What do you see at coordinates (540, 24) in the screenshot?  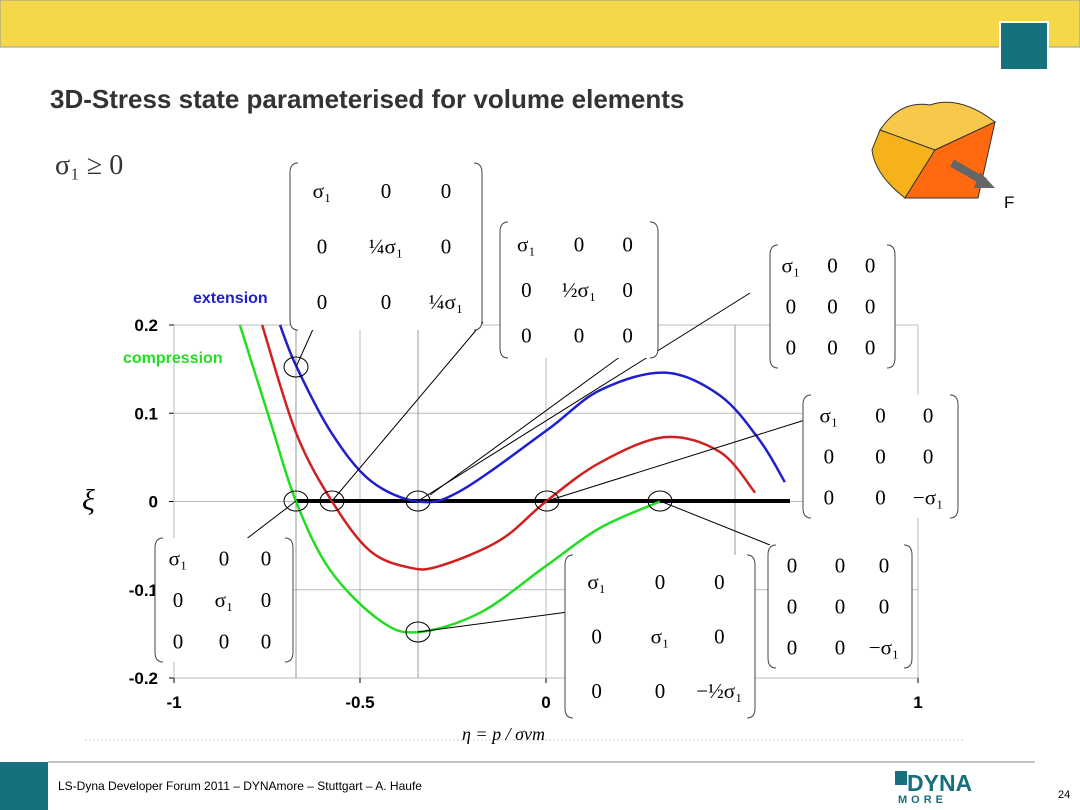 I see `header-band` at bounding box center [540, 24].